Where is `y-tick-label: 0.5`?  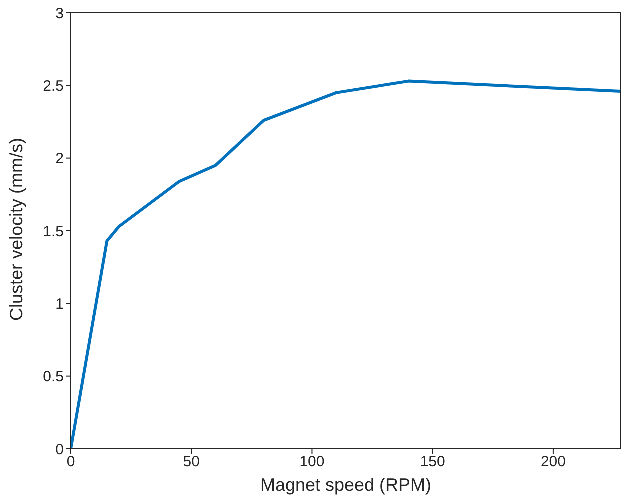 y-tick-label: 0.5 is located at coordinates (53, 377).